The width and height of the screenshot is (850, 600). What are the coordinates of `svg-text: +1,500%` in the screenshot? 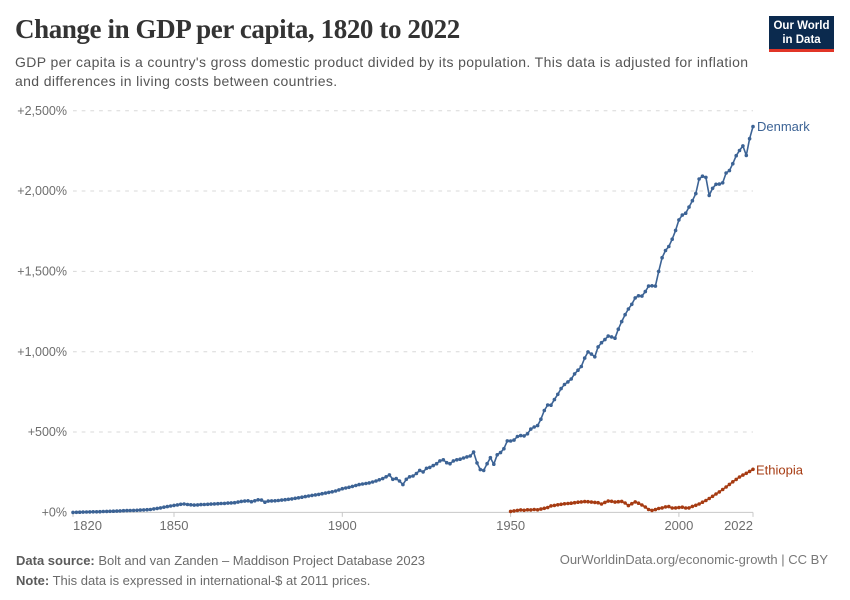 It's located at (42, 272).